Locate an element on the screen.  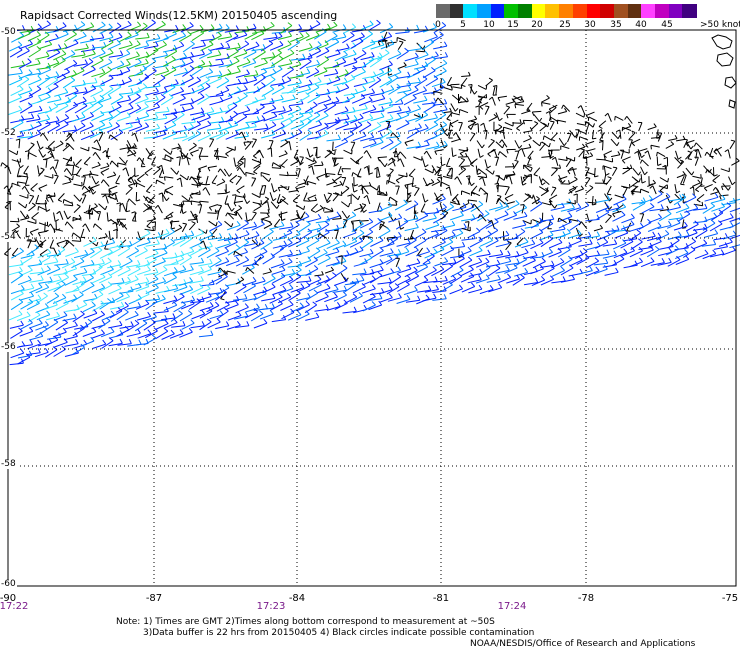
legend-label: >50 knots is located at coordinates (720, 25).